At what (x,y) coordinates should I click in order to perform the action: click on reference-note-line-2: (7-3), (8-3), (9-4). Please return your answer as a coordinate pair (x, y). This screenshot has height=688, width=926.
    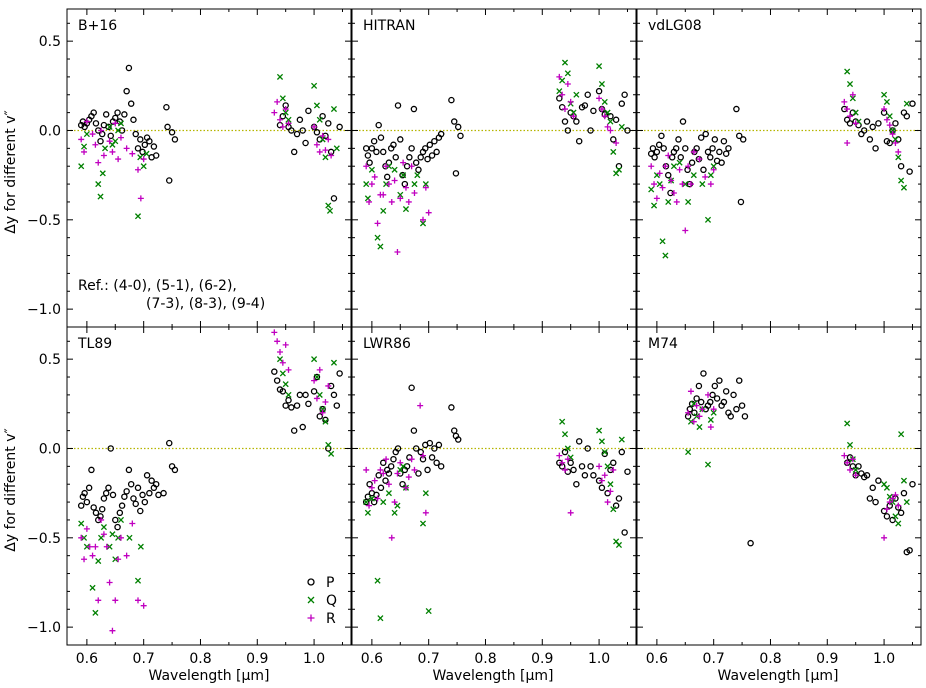
    Looking at the image, I should click on (205, 304).